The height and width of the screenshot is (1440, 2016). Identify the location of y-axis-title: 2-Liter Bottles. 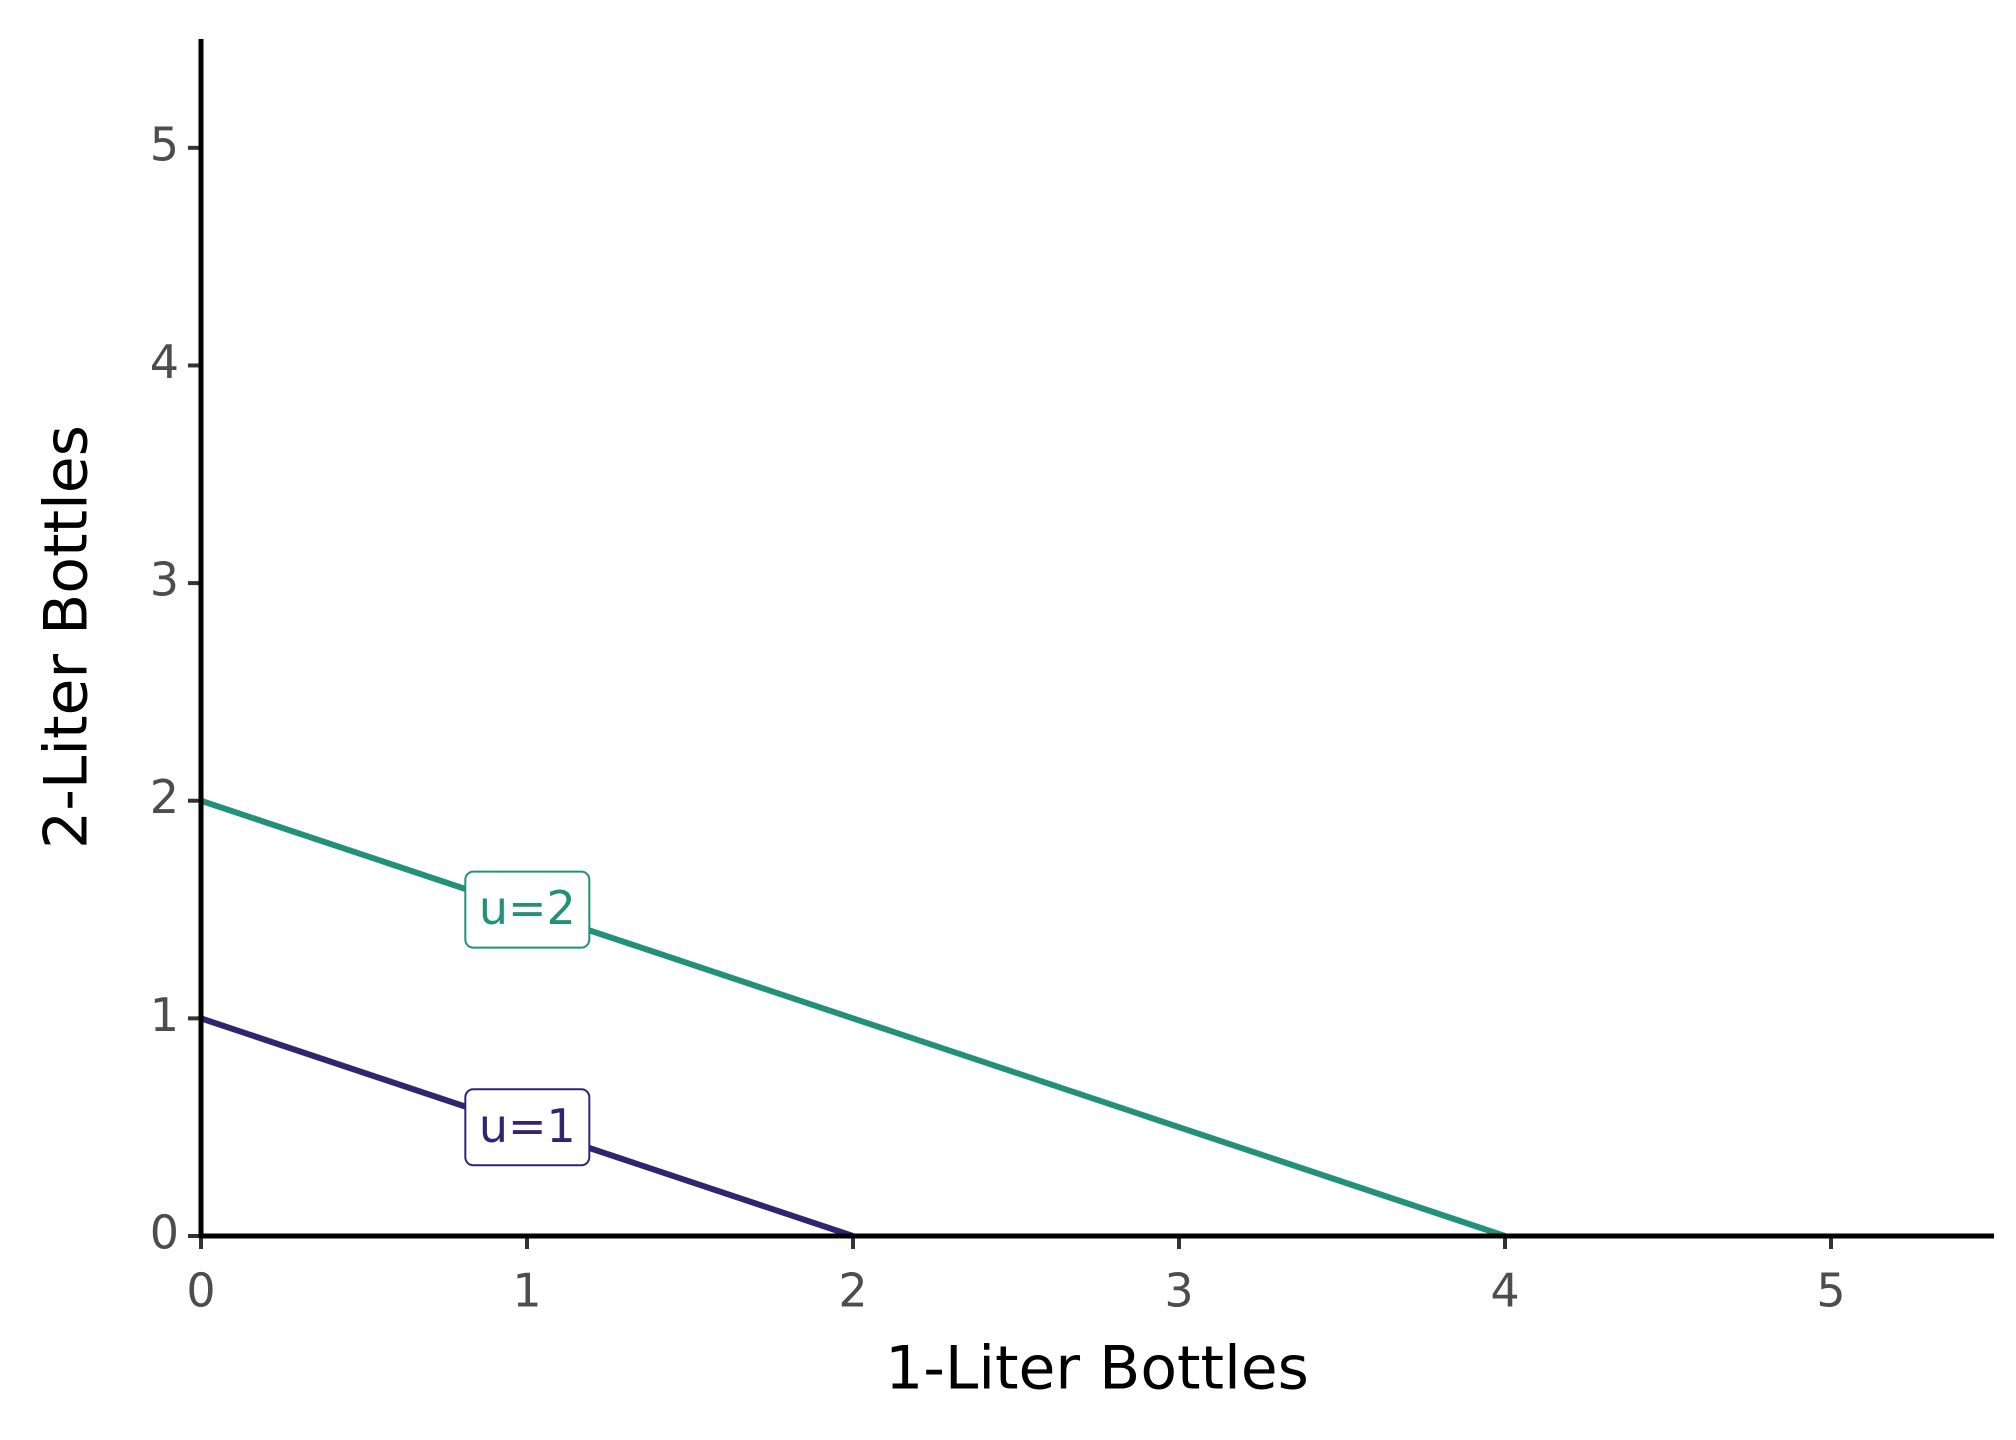
(67, 637).